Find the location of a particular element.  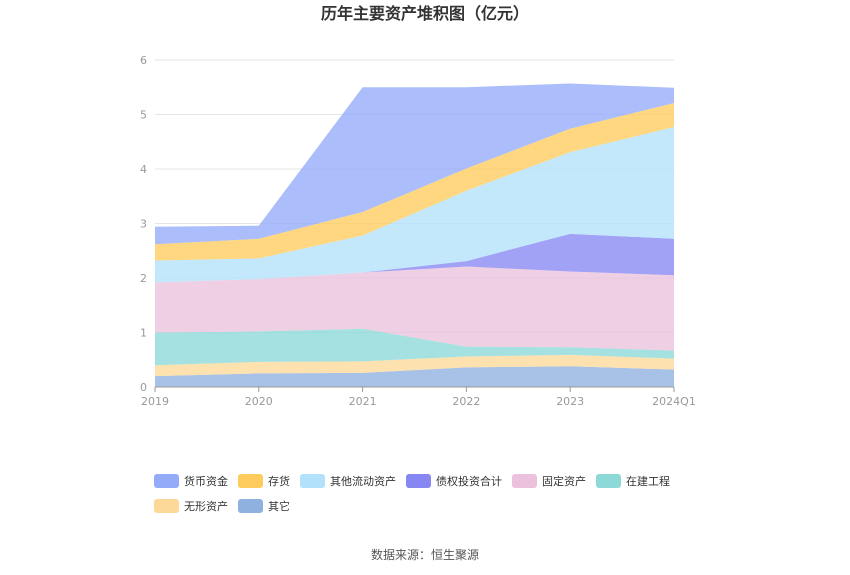

legend-label: 在建工程 is located at coordinates (648, 481).